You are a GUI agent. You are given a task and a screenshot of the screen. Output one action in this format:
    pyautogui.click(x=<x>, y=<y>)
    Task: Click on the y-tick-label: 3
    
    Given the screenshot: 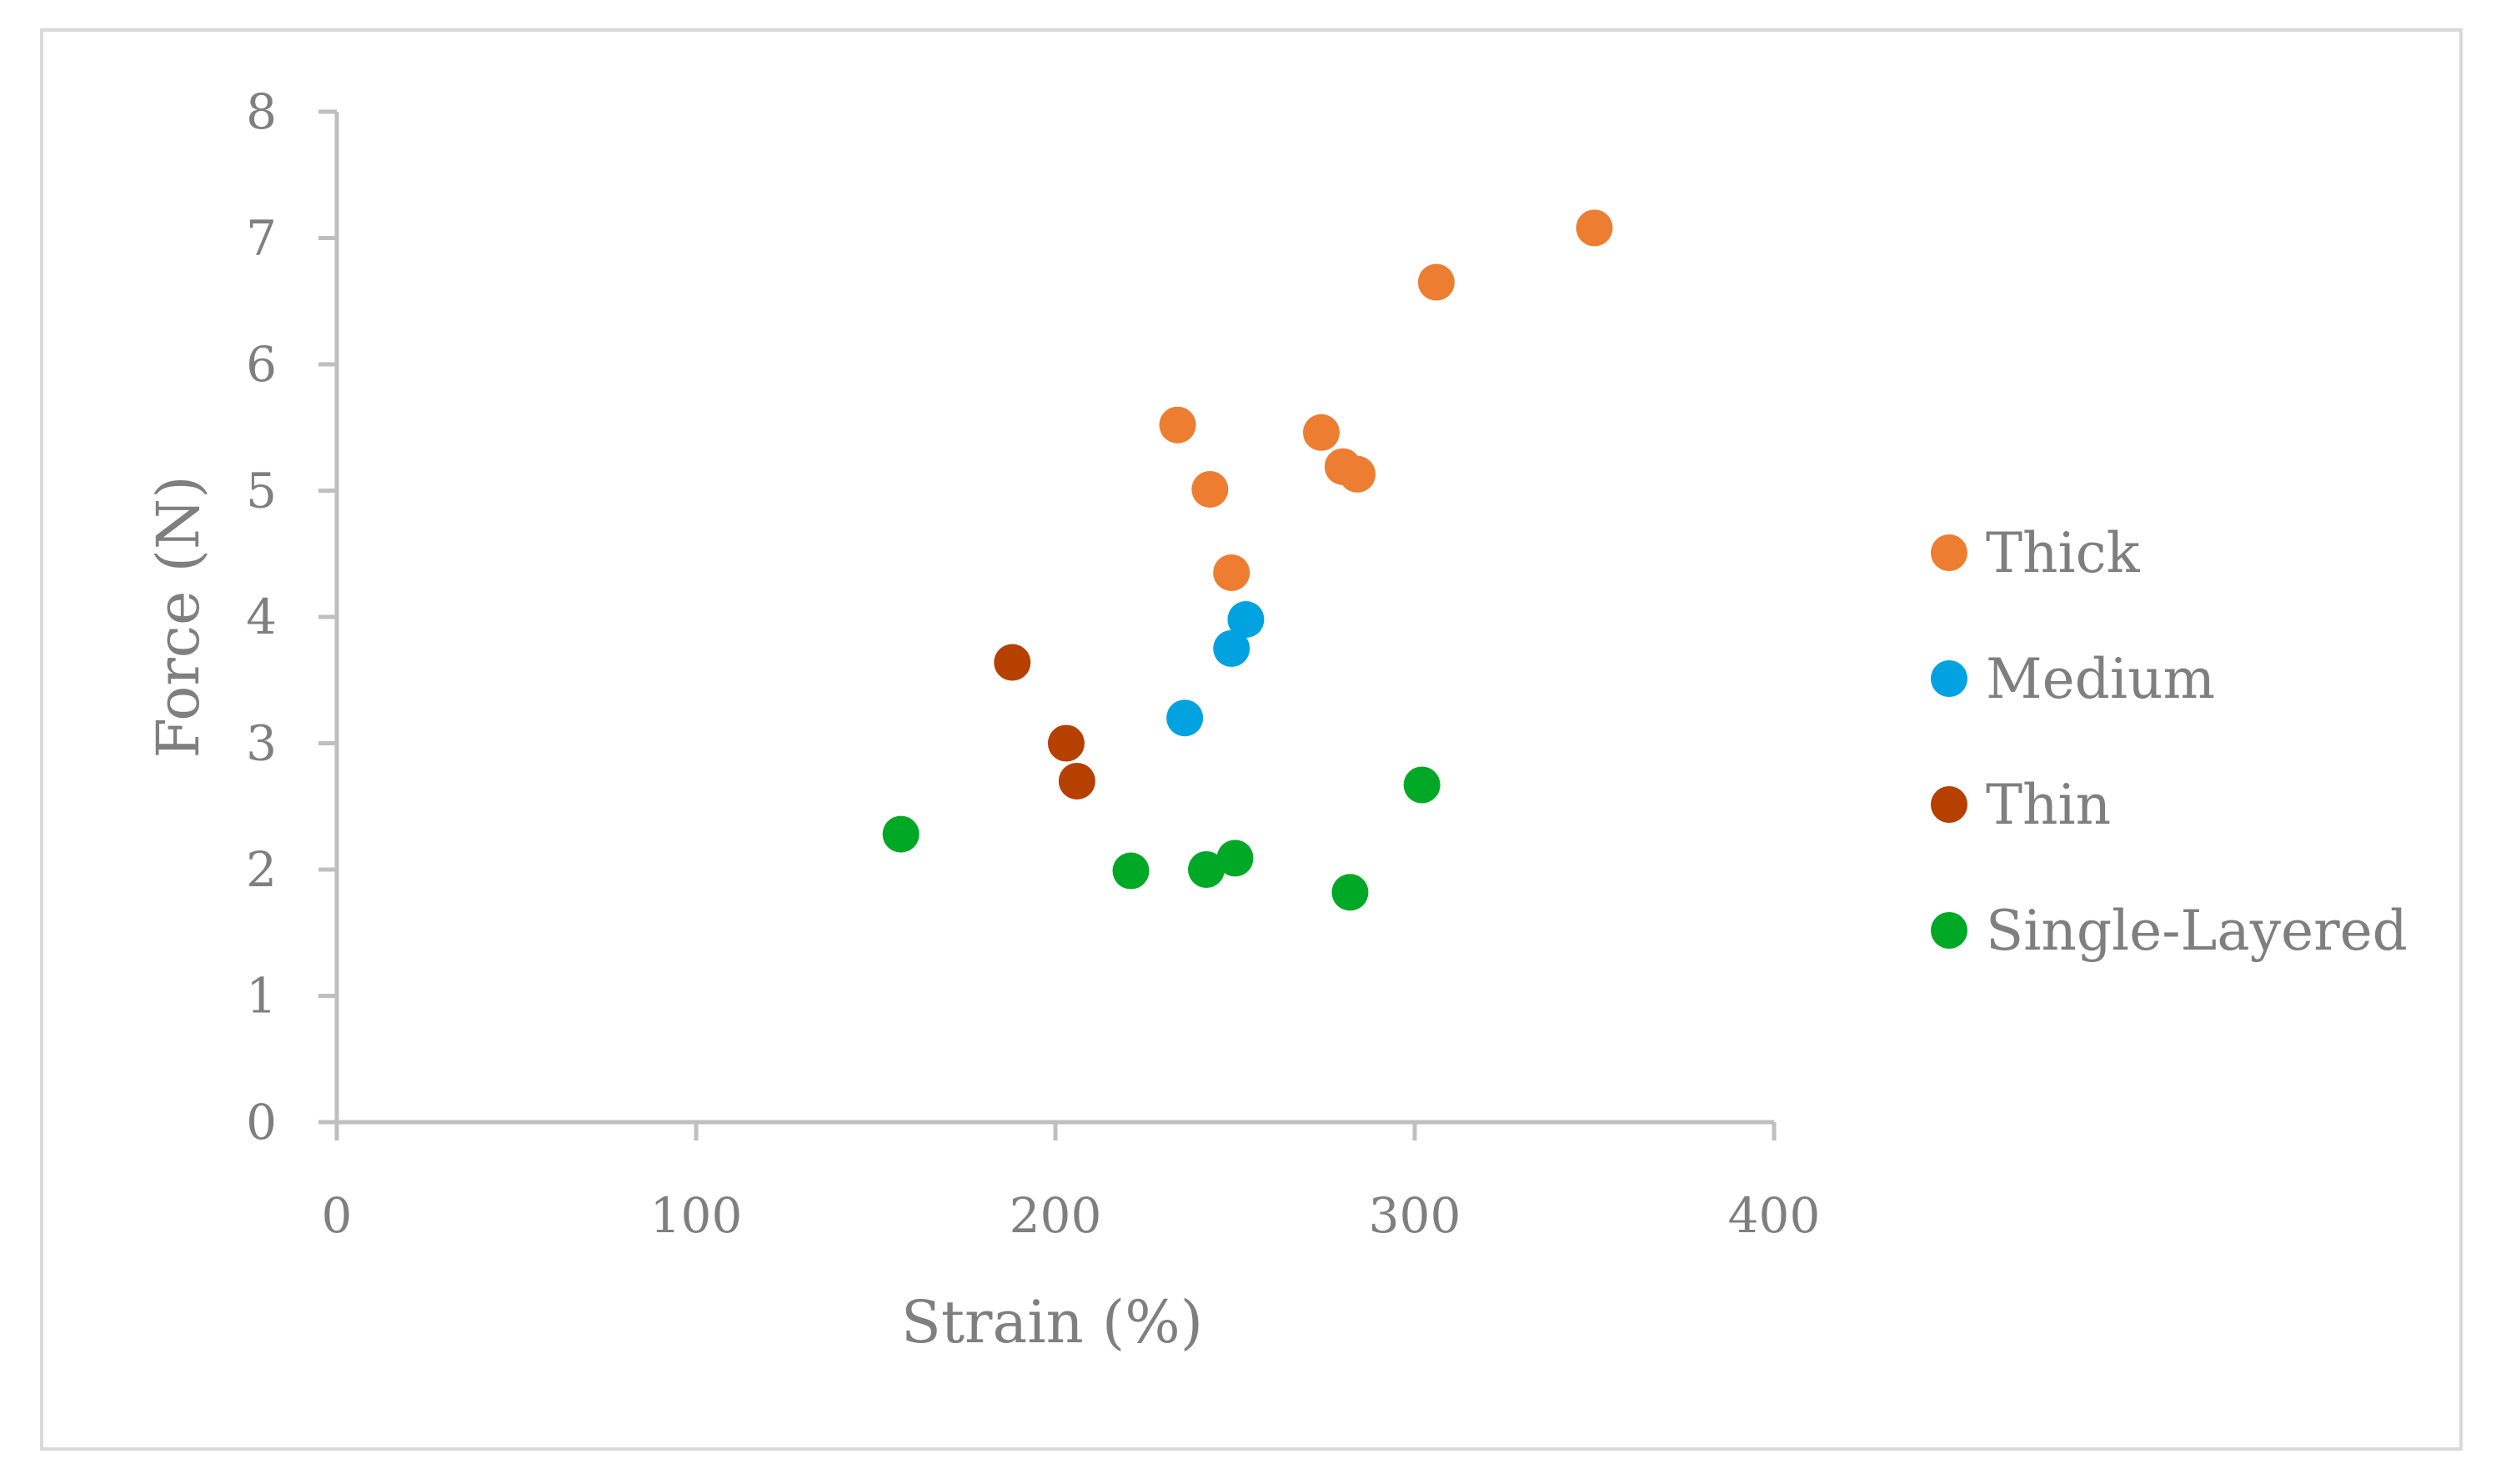 What is the action you would take?
    pyautogui.click(x=261, y=743)
    